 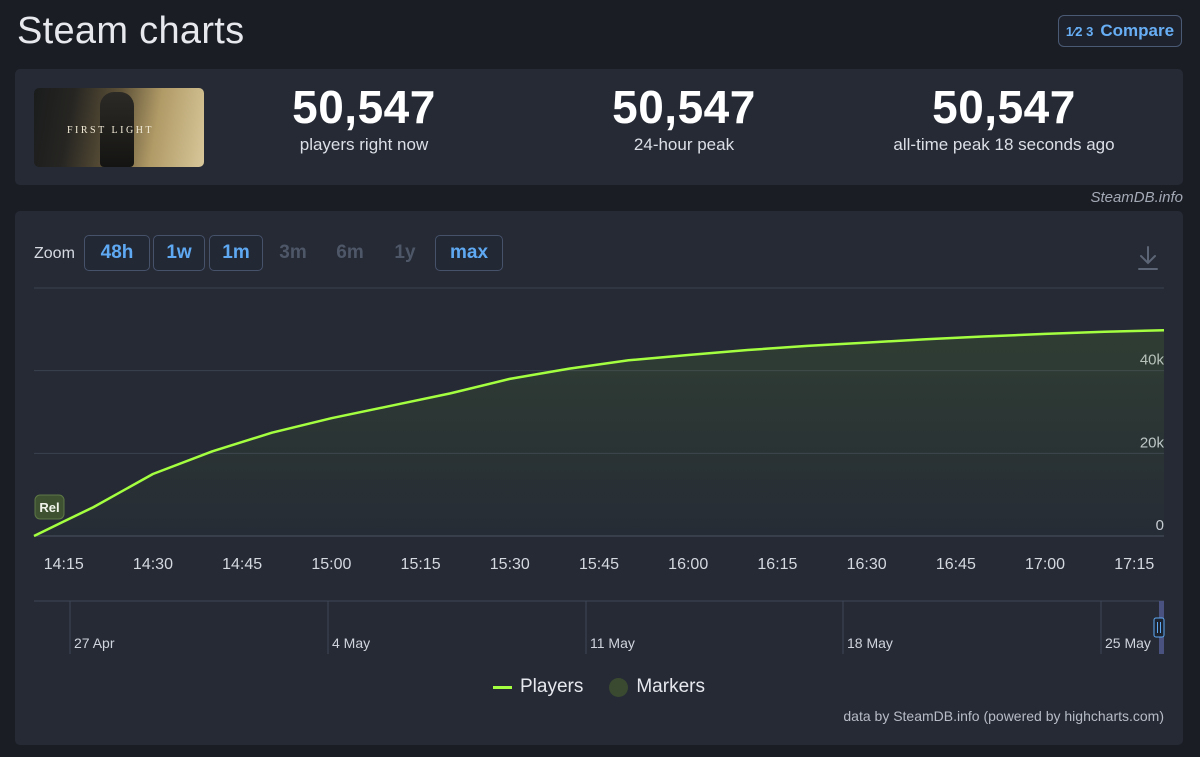 I want to click on compare-button: 1⁄2 3 Compare, so click(x=1120, y=31).